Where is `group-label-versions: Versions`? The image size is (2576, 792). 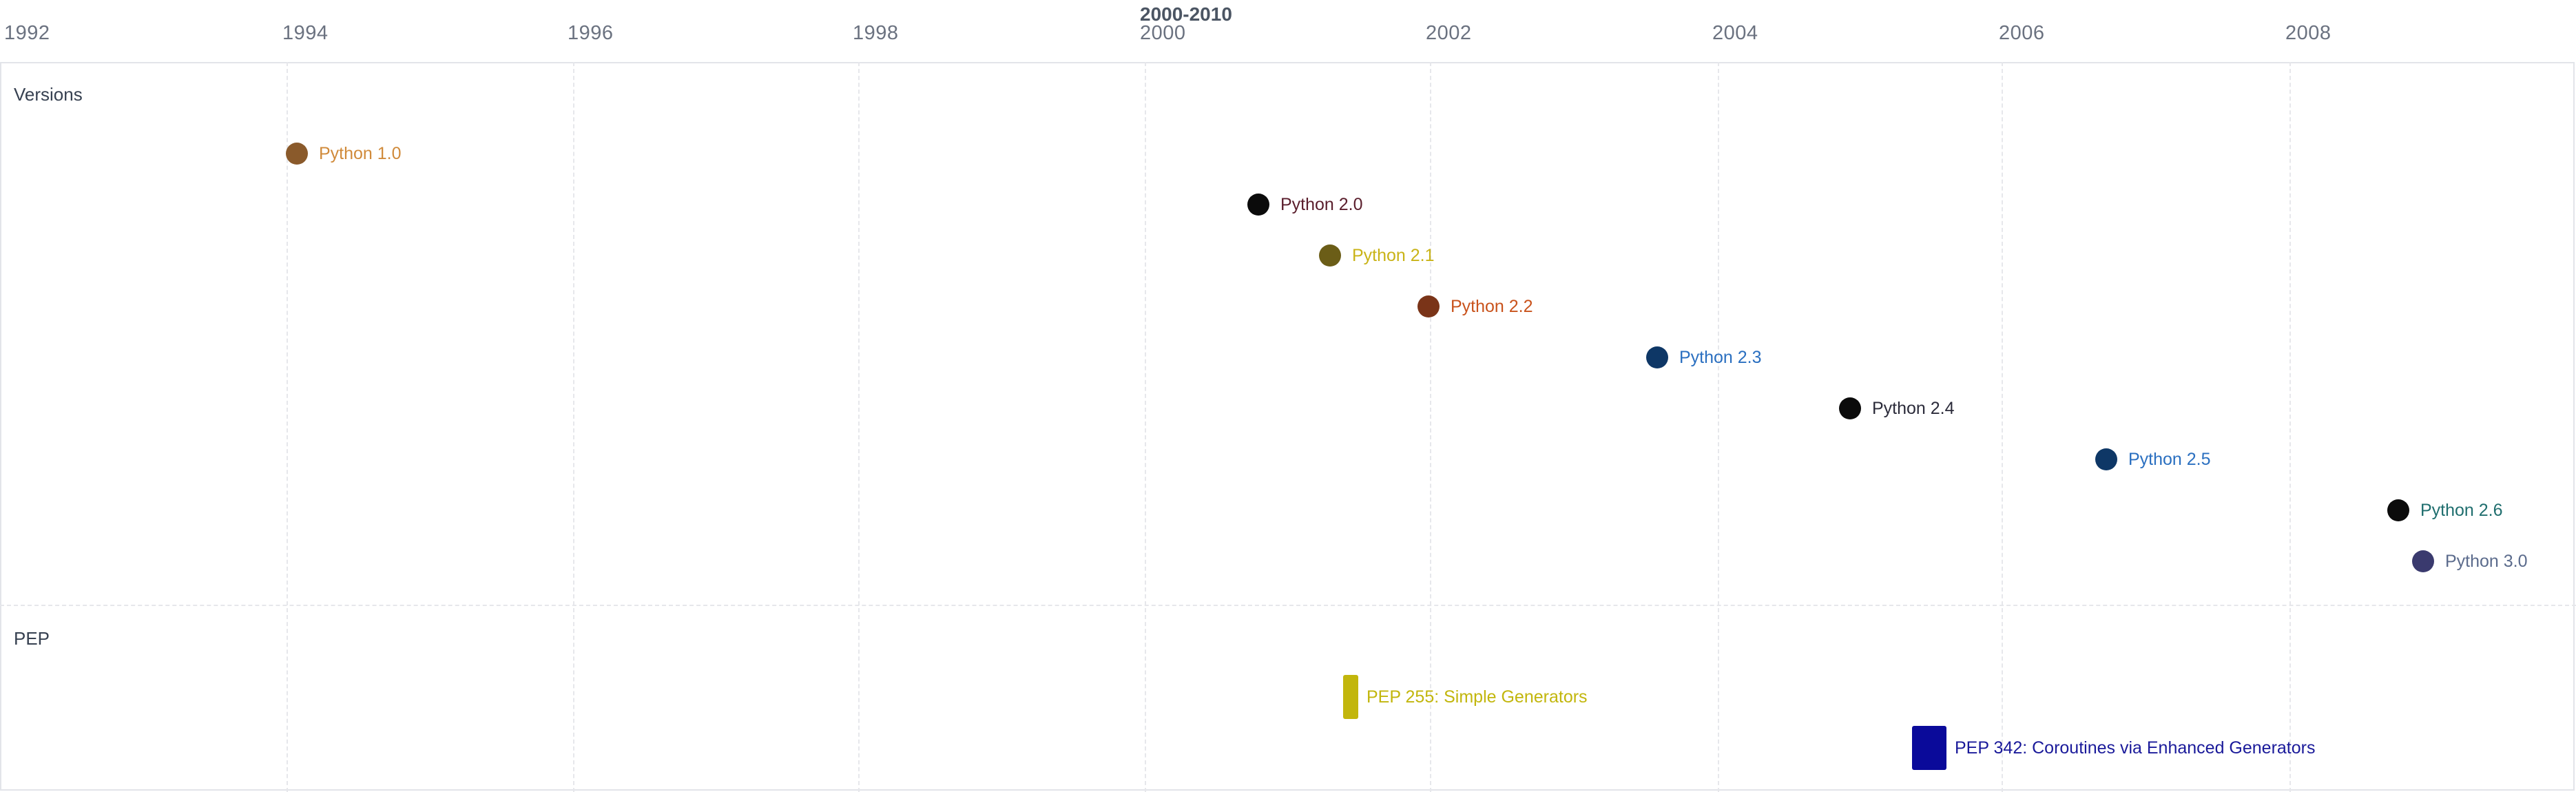 group-label-versions: Versions is located at coordinates (48, 94).